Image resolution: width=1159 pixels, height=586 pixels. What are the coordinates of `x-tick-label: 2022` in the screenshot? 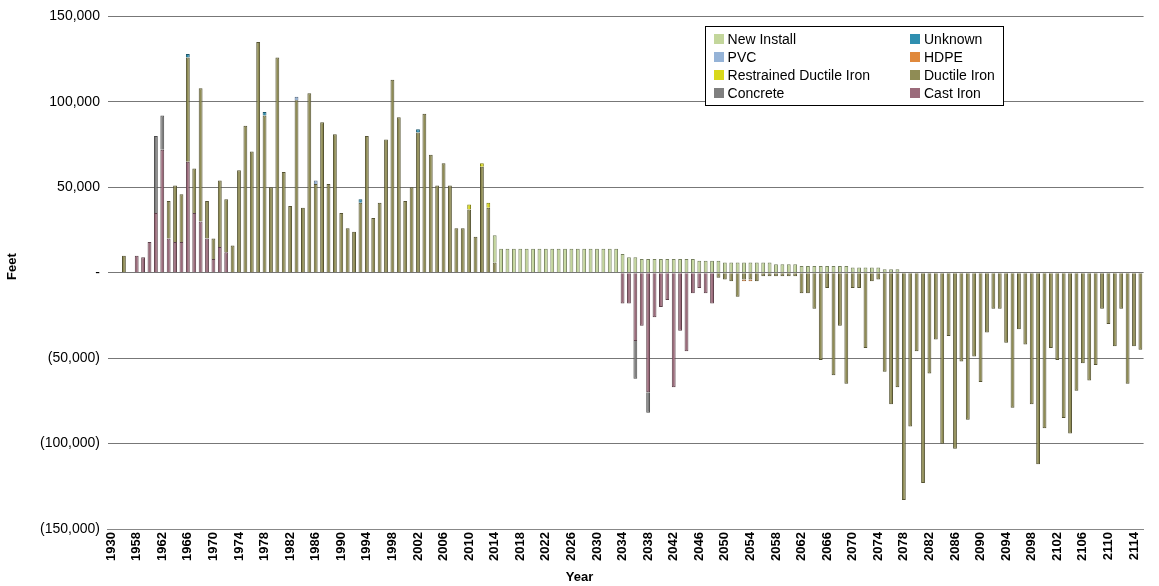 It's located at (545, 546).